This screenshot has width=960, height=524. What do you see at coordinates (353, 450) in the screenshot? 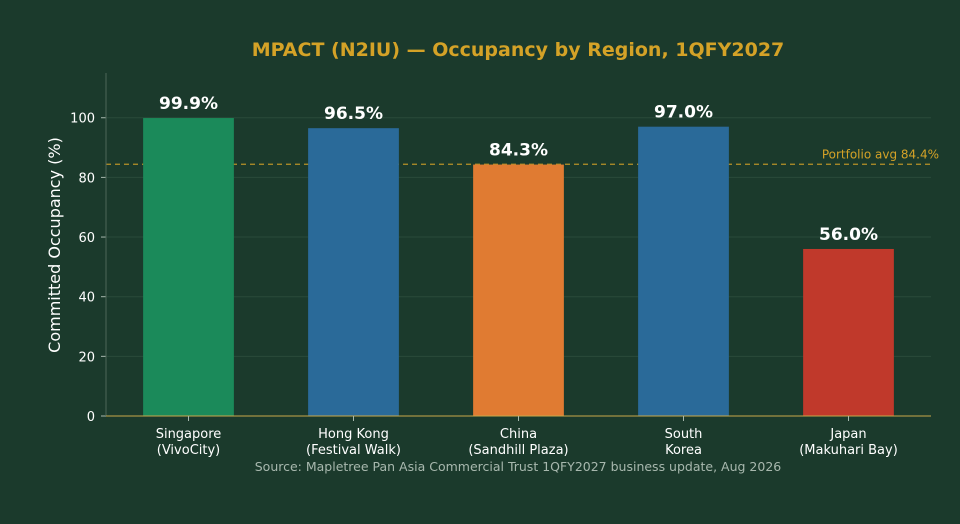
I see `x-tick-label: (Festival Walk)` at bounding box center [353, 450].